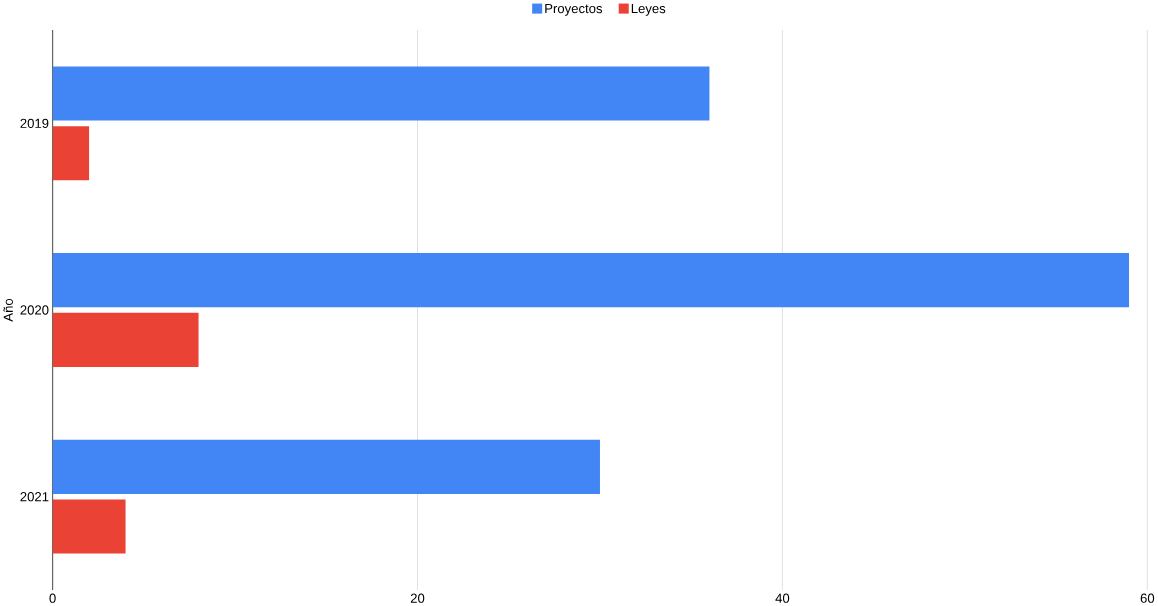  Describe the element at coordinates (34, 496) in the screenshot. I see `y-tick-label: 2021` at that location.